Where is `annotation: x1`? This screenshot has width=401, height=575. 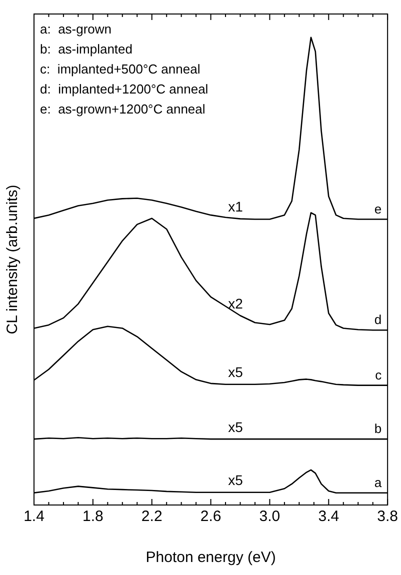
annotation: x1 is located at coordinates (236, 206).